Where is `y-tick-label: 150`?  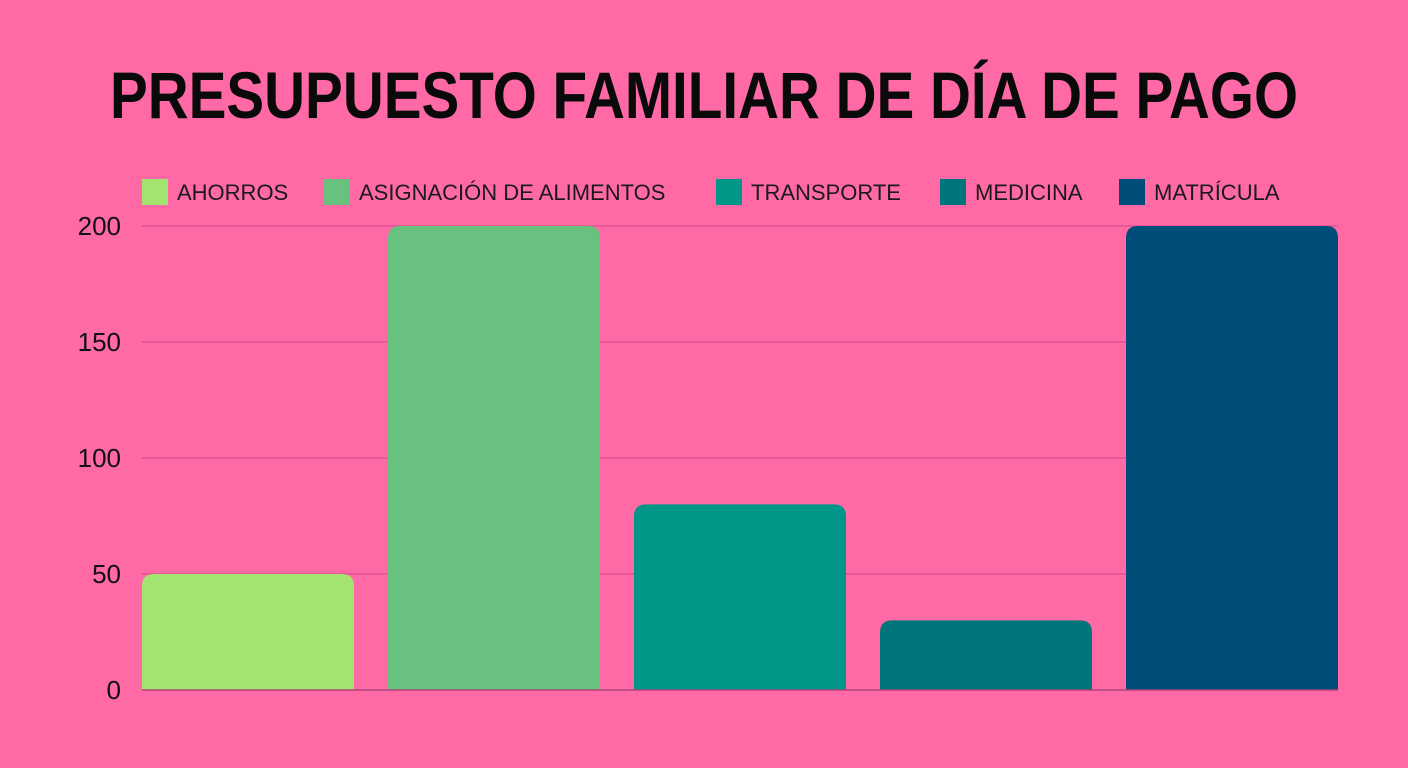 y-tick-label: 150 is located at coordinates (99, 342).